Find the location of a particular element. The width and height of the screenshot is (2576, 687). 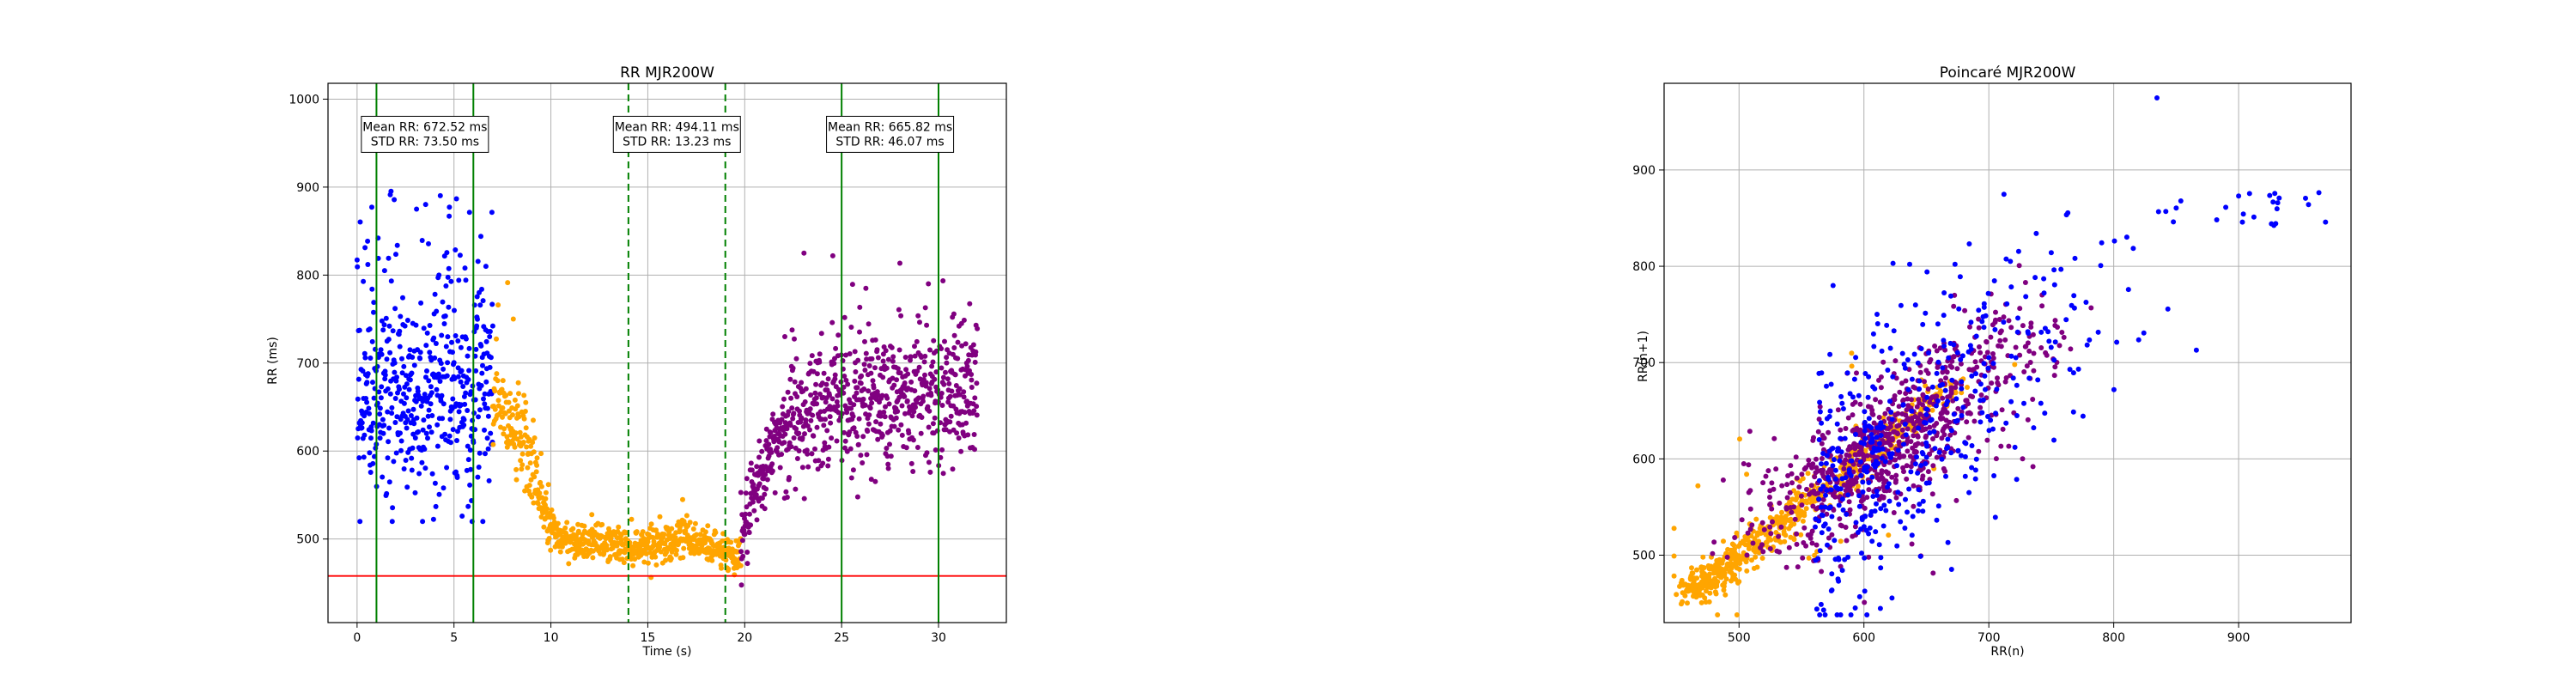

y-axis-label: RR (ms) is located at coordinates (273, 361).